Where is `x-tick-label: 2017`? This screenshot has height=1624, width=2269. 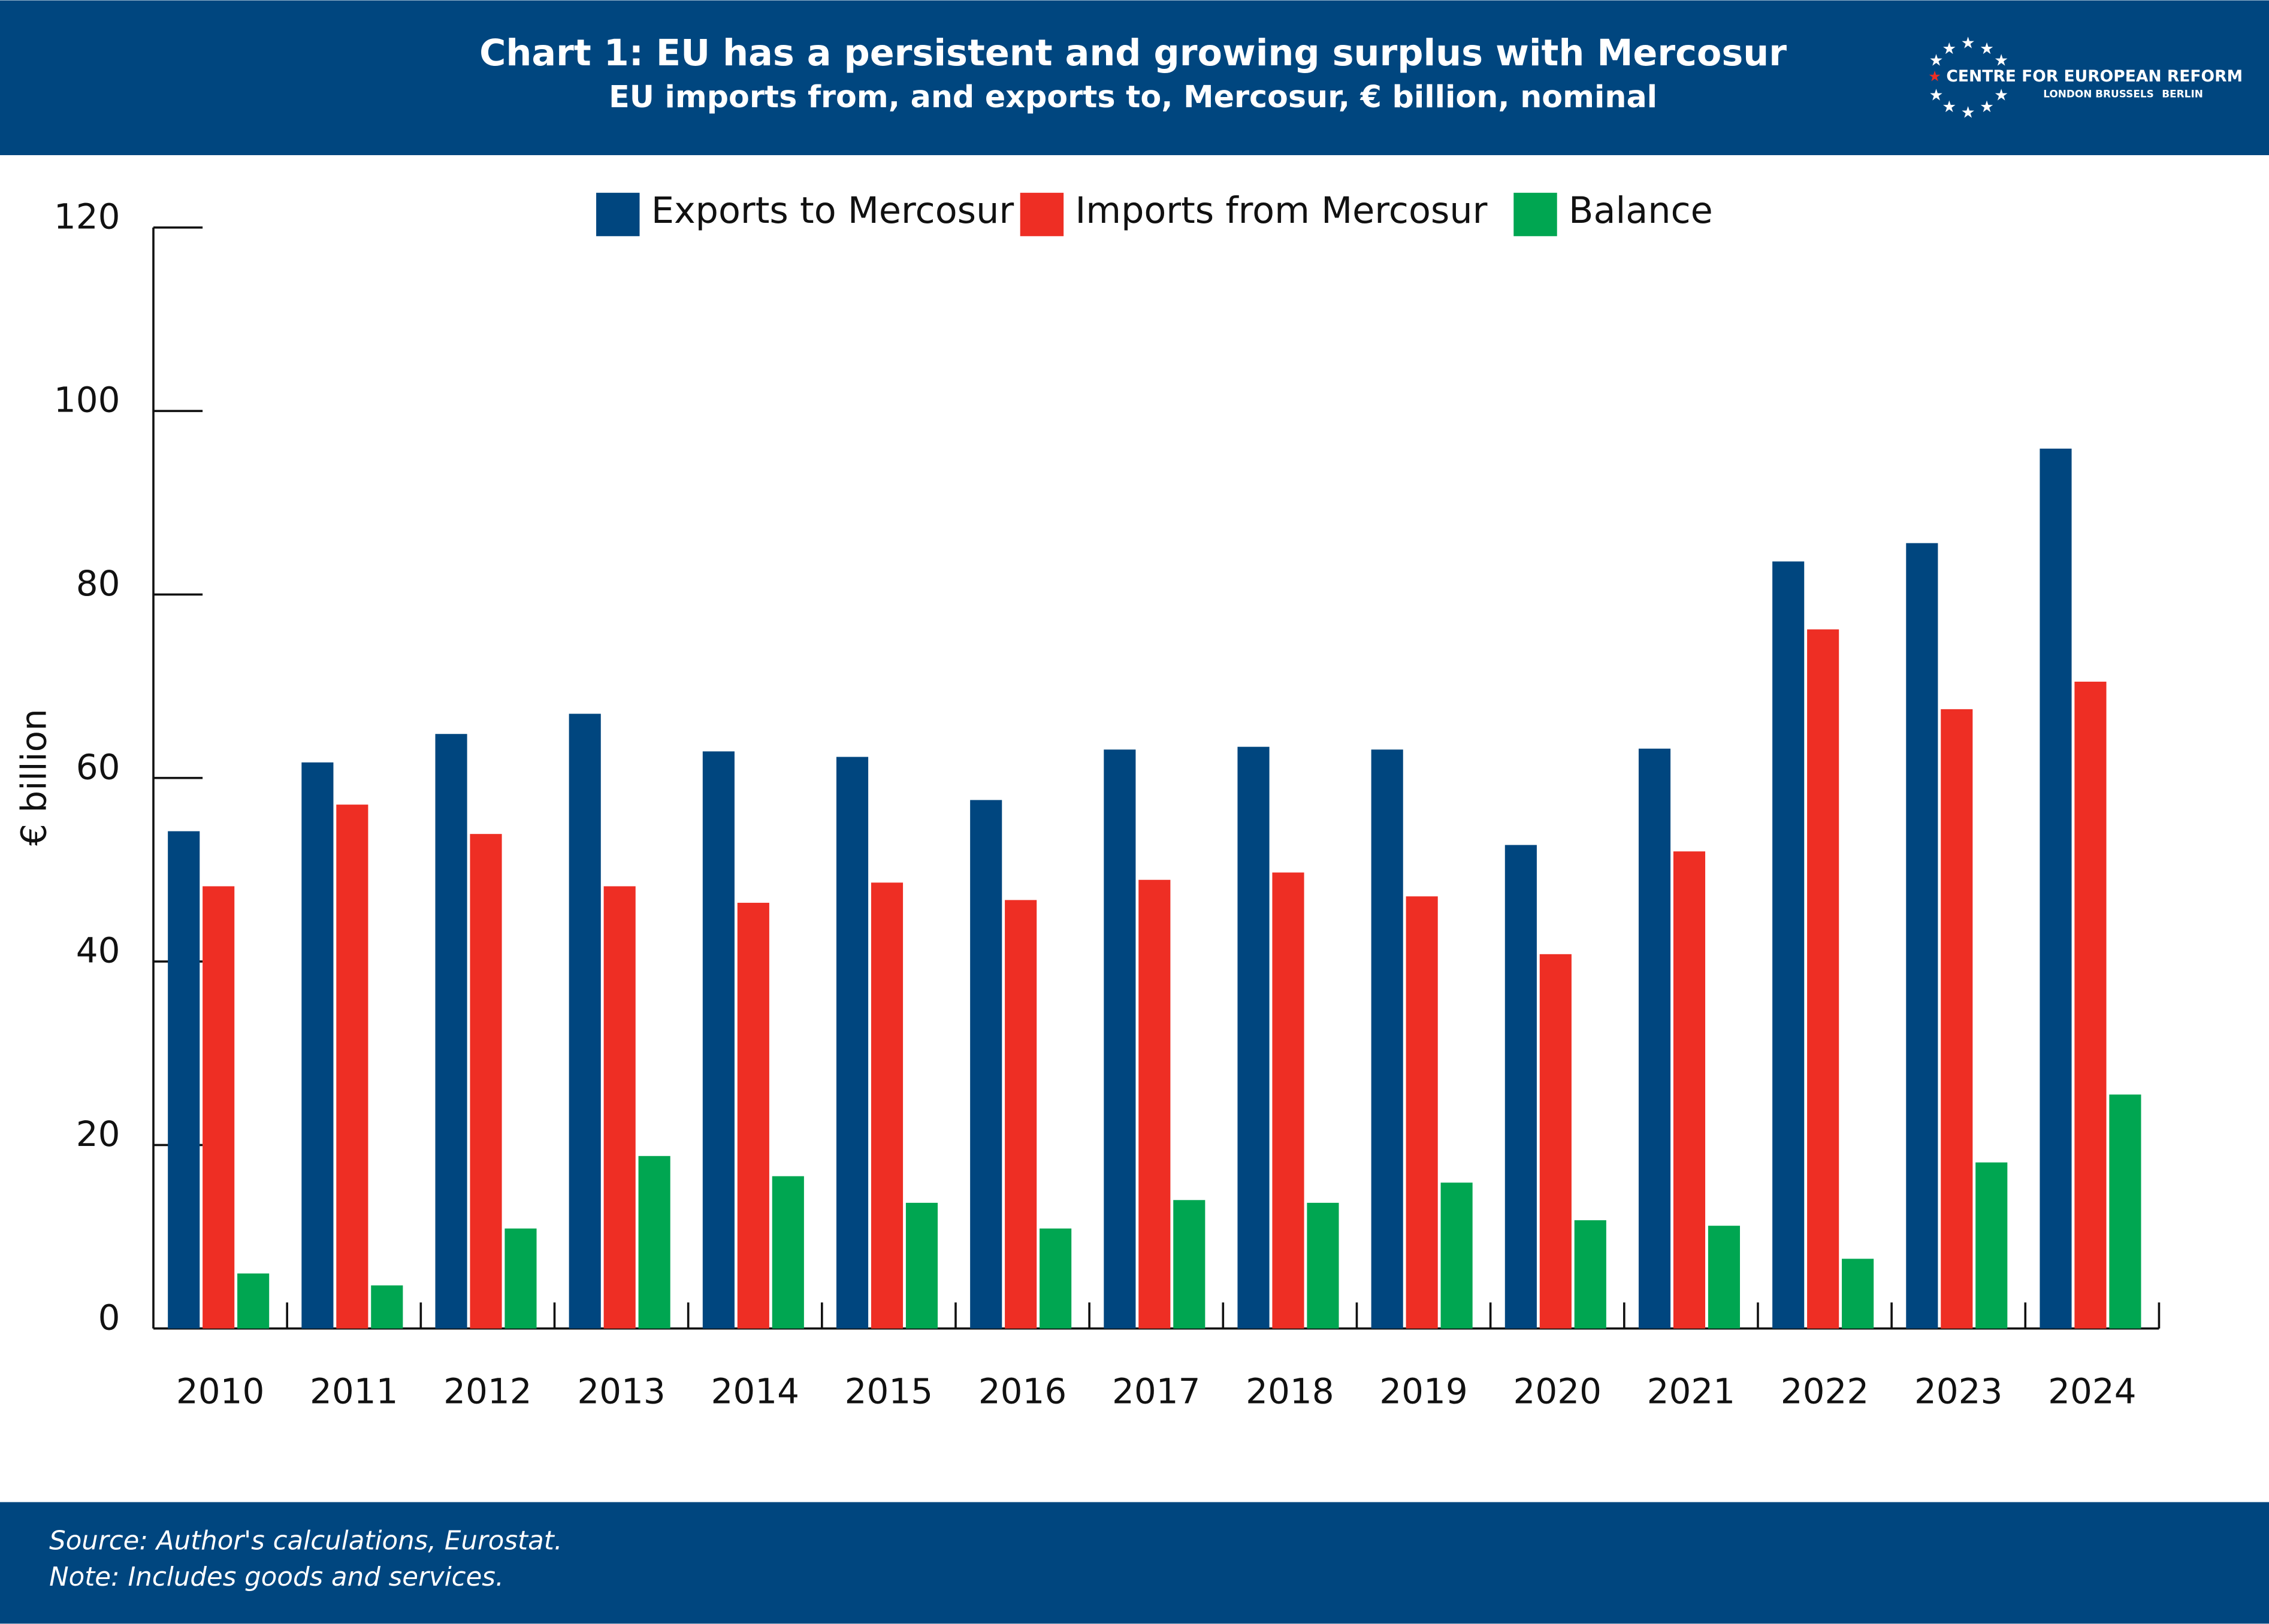
x-tick-label: 2017 is located at coordinates (1156, 1391).